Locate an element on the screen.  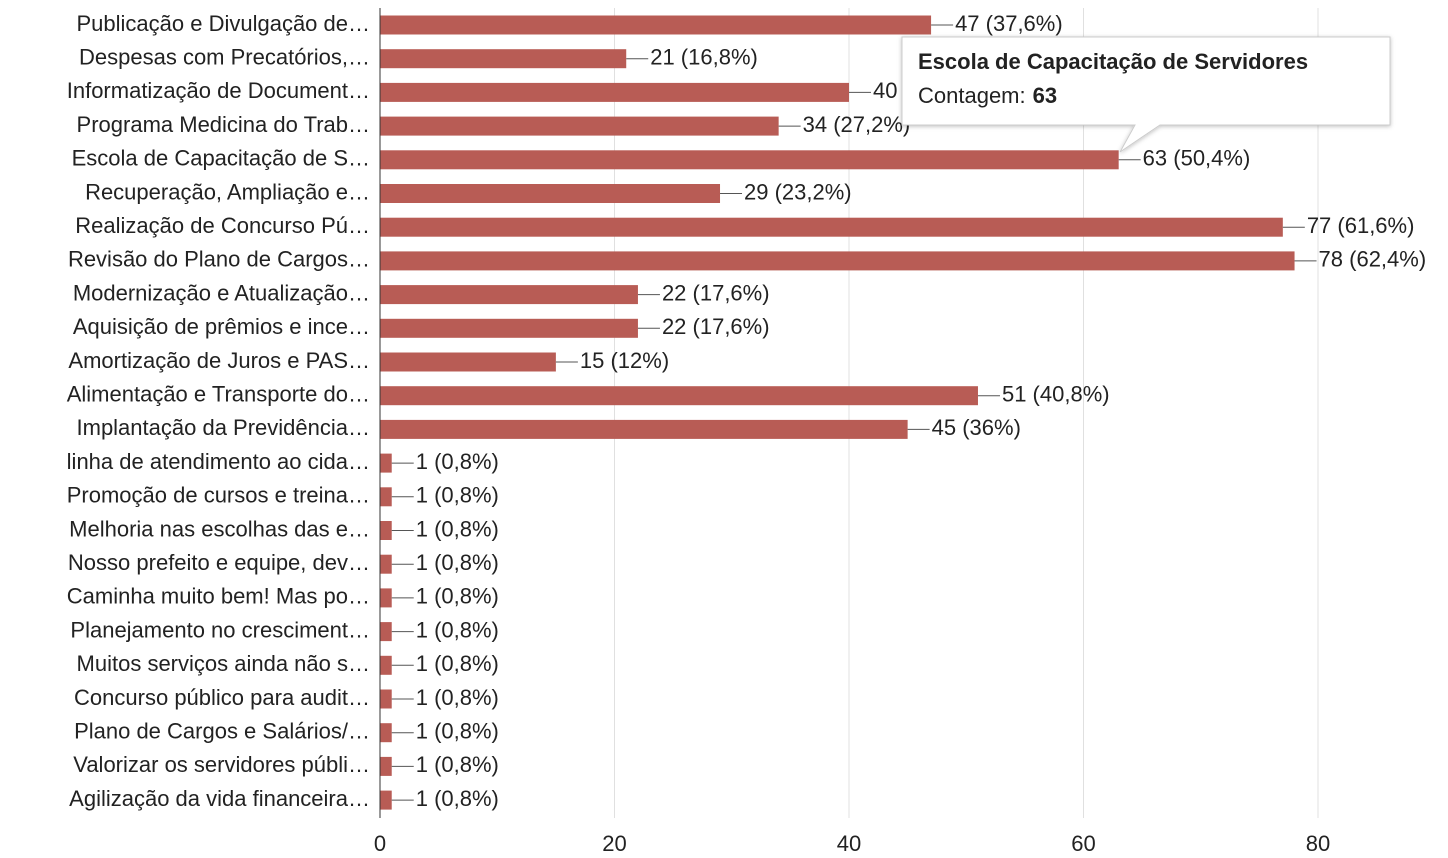
x-tick-label: 20 is located at coordinates (614, 843).